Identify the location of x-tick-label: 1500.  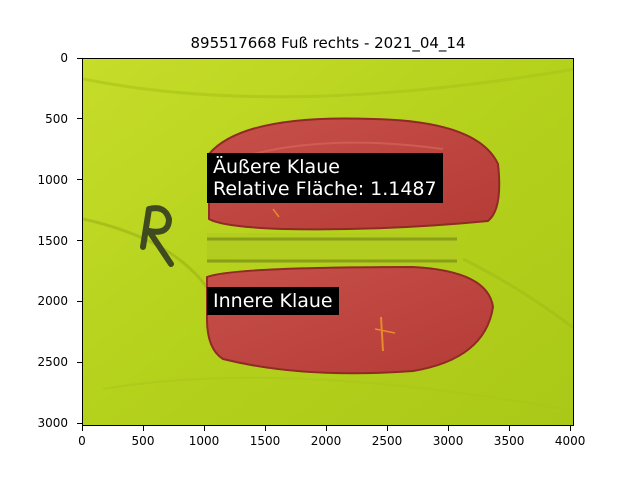
(265, 441).